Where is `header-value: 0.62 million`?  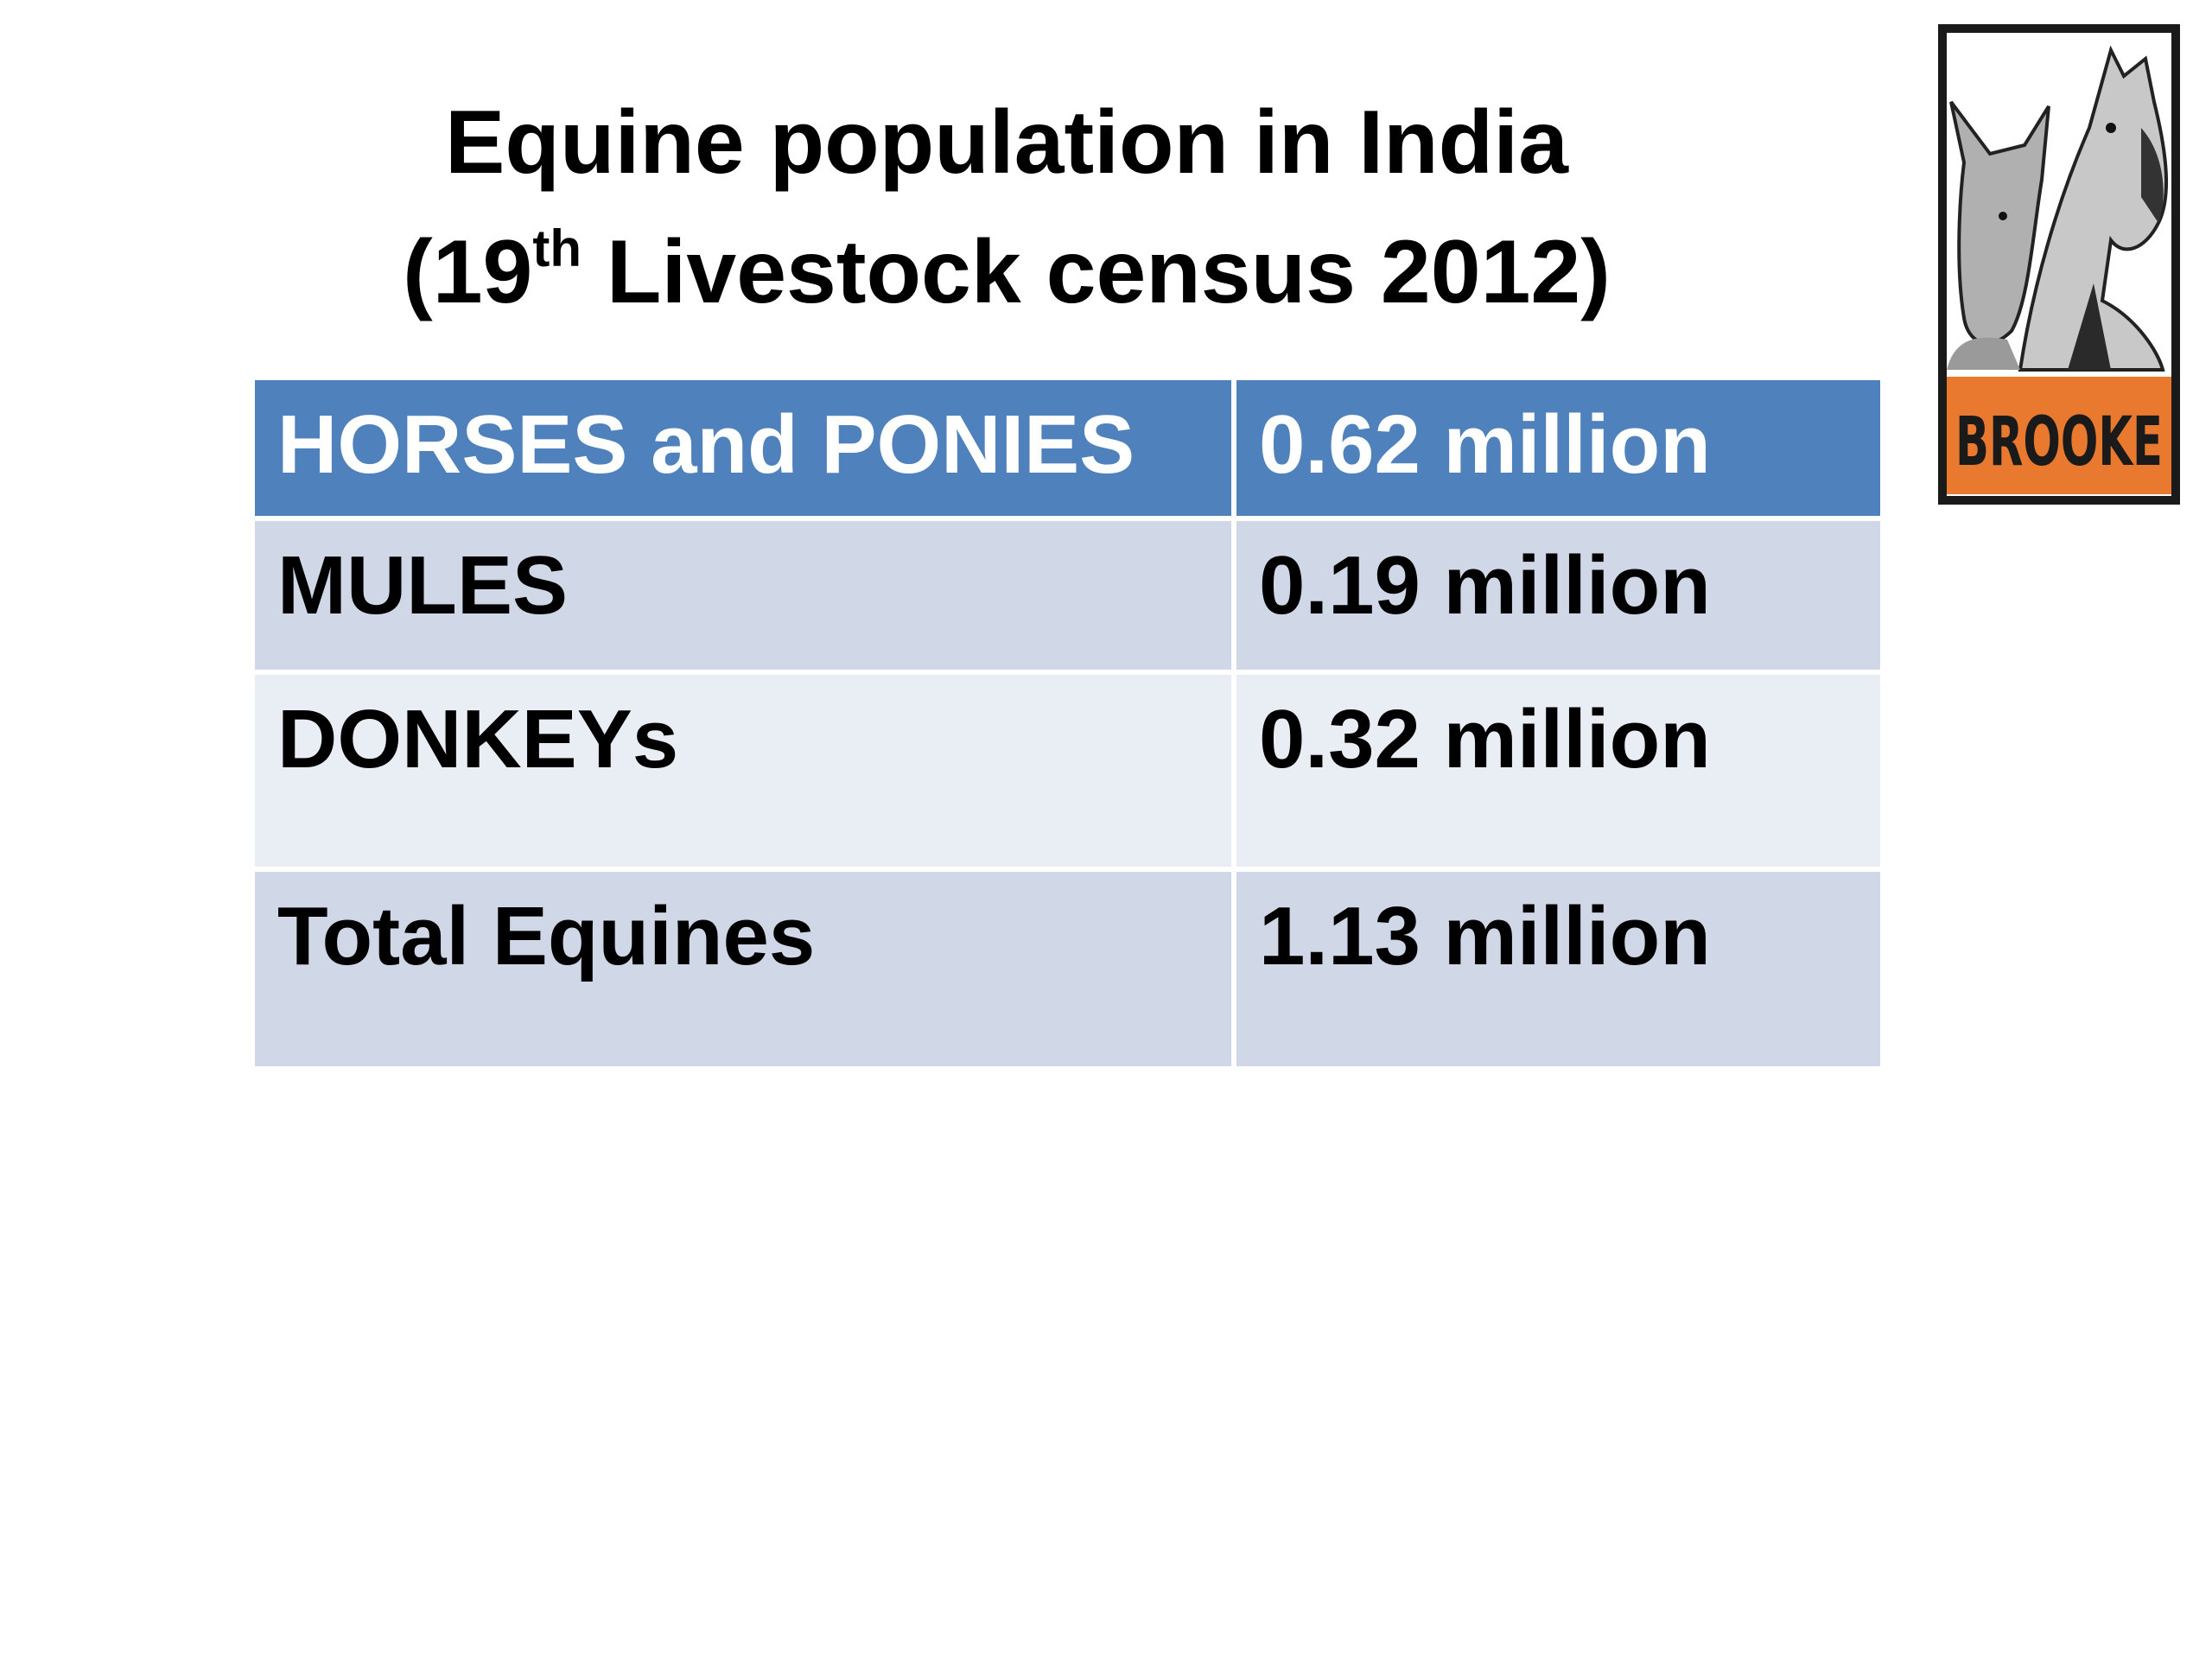
header-value: 0.62 million is located at coordinates (1555, 450).